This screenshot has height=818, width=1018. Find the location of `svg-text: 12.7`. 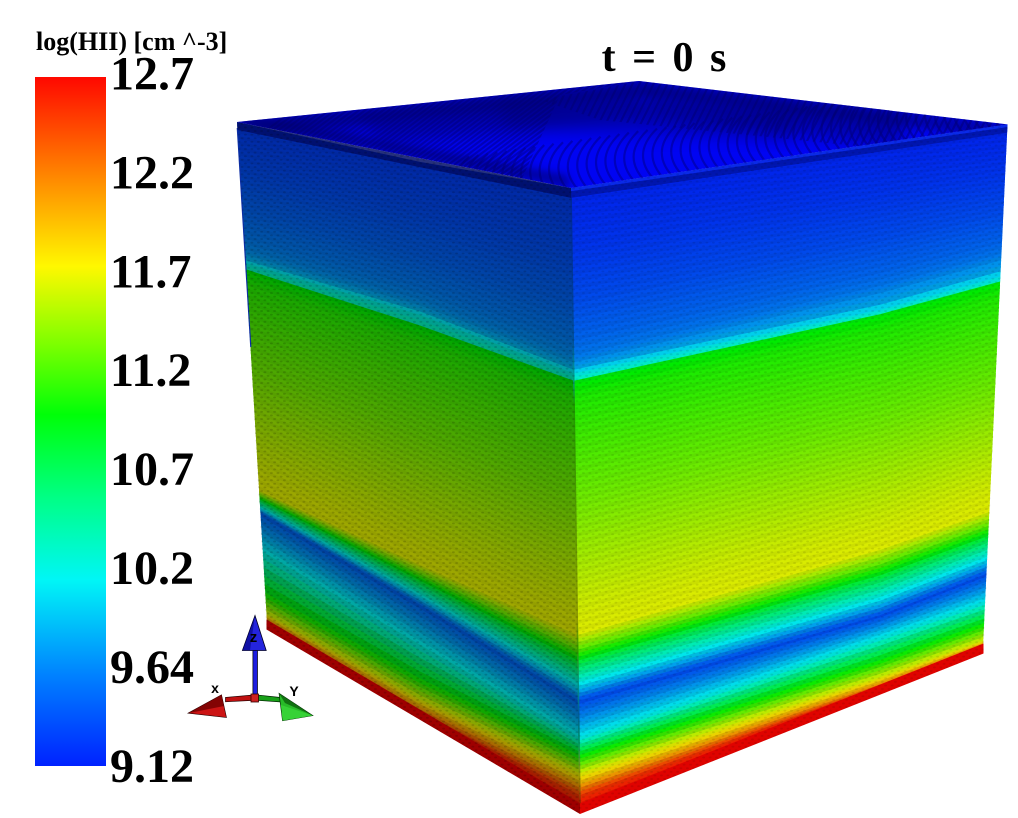

svg-text: 12.7 is located at coordinates (152, 74).